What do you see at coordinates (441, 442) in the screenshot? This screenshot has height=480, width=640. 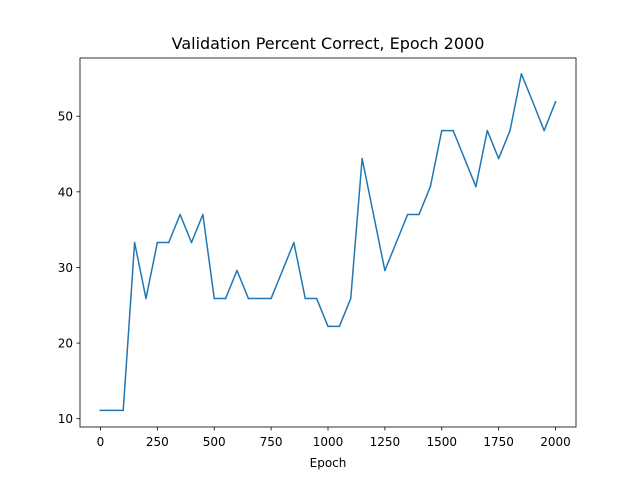 I see `x-tick-label: 1500` at bounding box center [441, 442].